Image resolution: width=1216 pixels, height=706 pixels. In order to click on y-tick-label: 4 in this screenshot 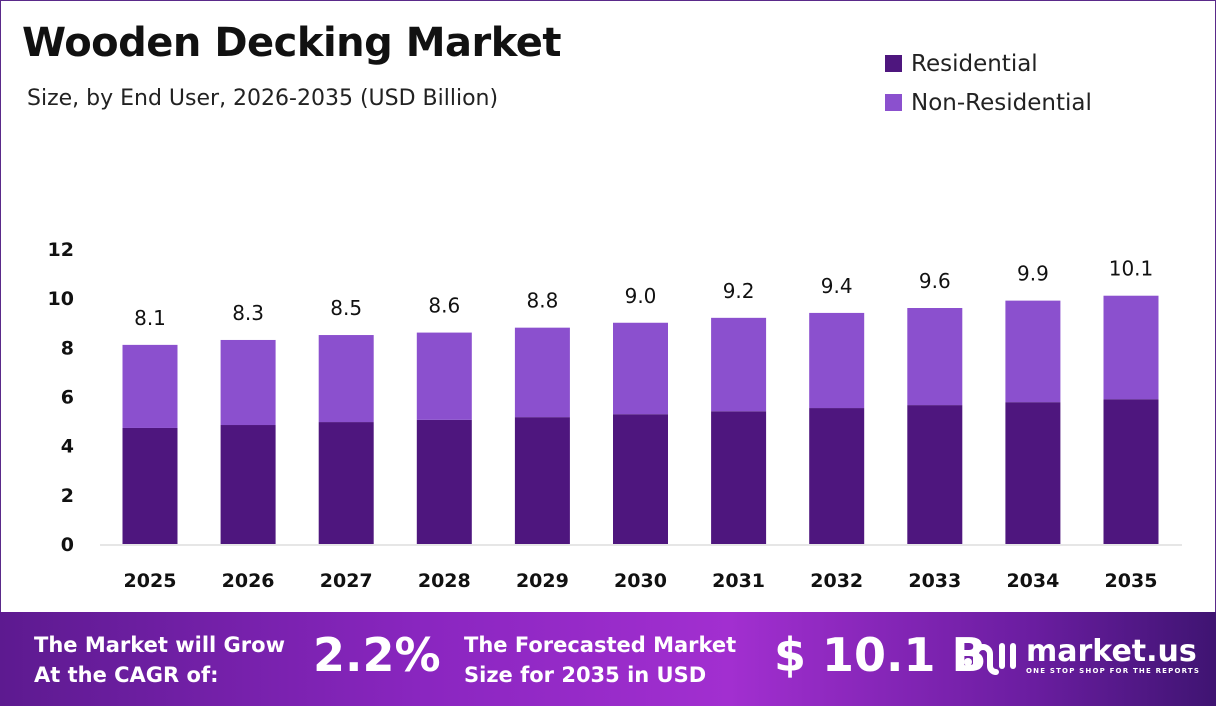, I will do `click(67, 447)`.